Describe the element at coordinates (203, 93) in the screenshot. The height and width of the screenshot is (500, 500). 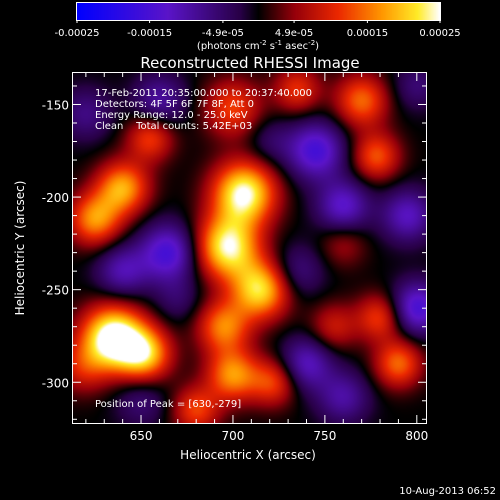
I see `info-time-range: 17-Feb-2011 20:35:00.000 to 20:37:40.000` at that location.